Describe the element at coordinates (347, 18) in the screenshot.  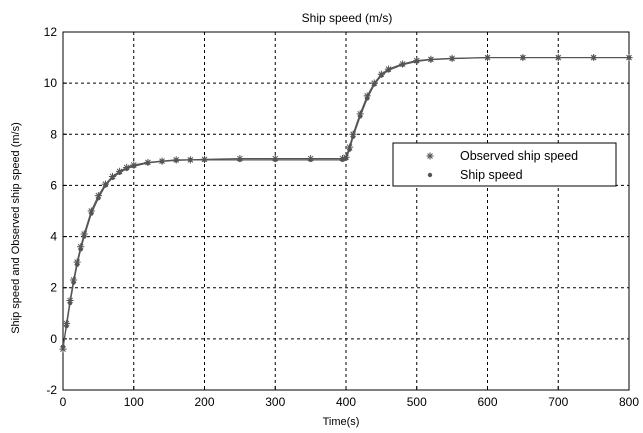
I see `chart-title: Ship speed (m/s)` at that location.